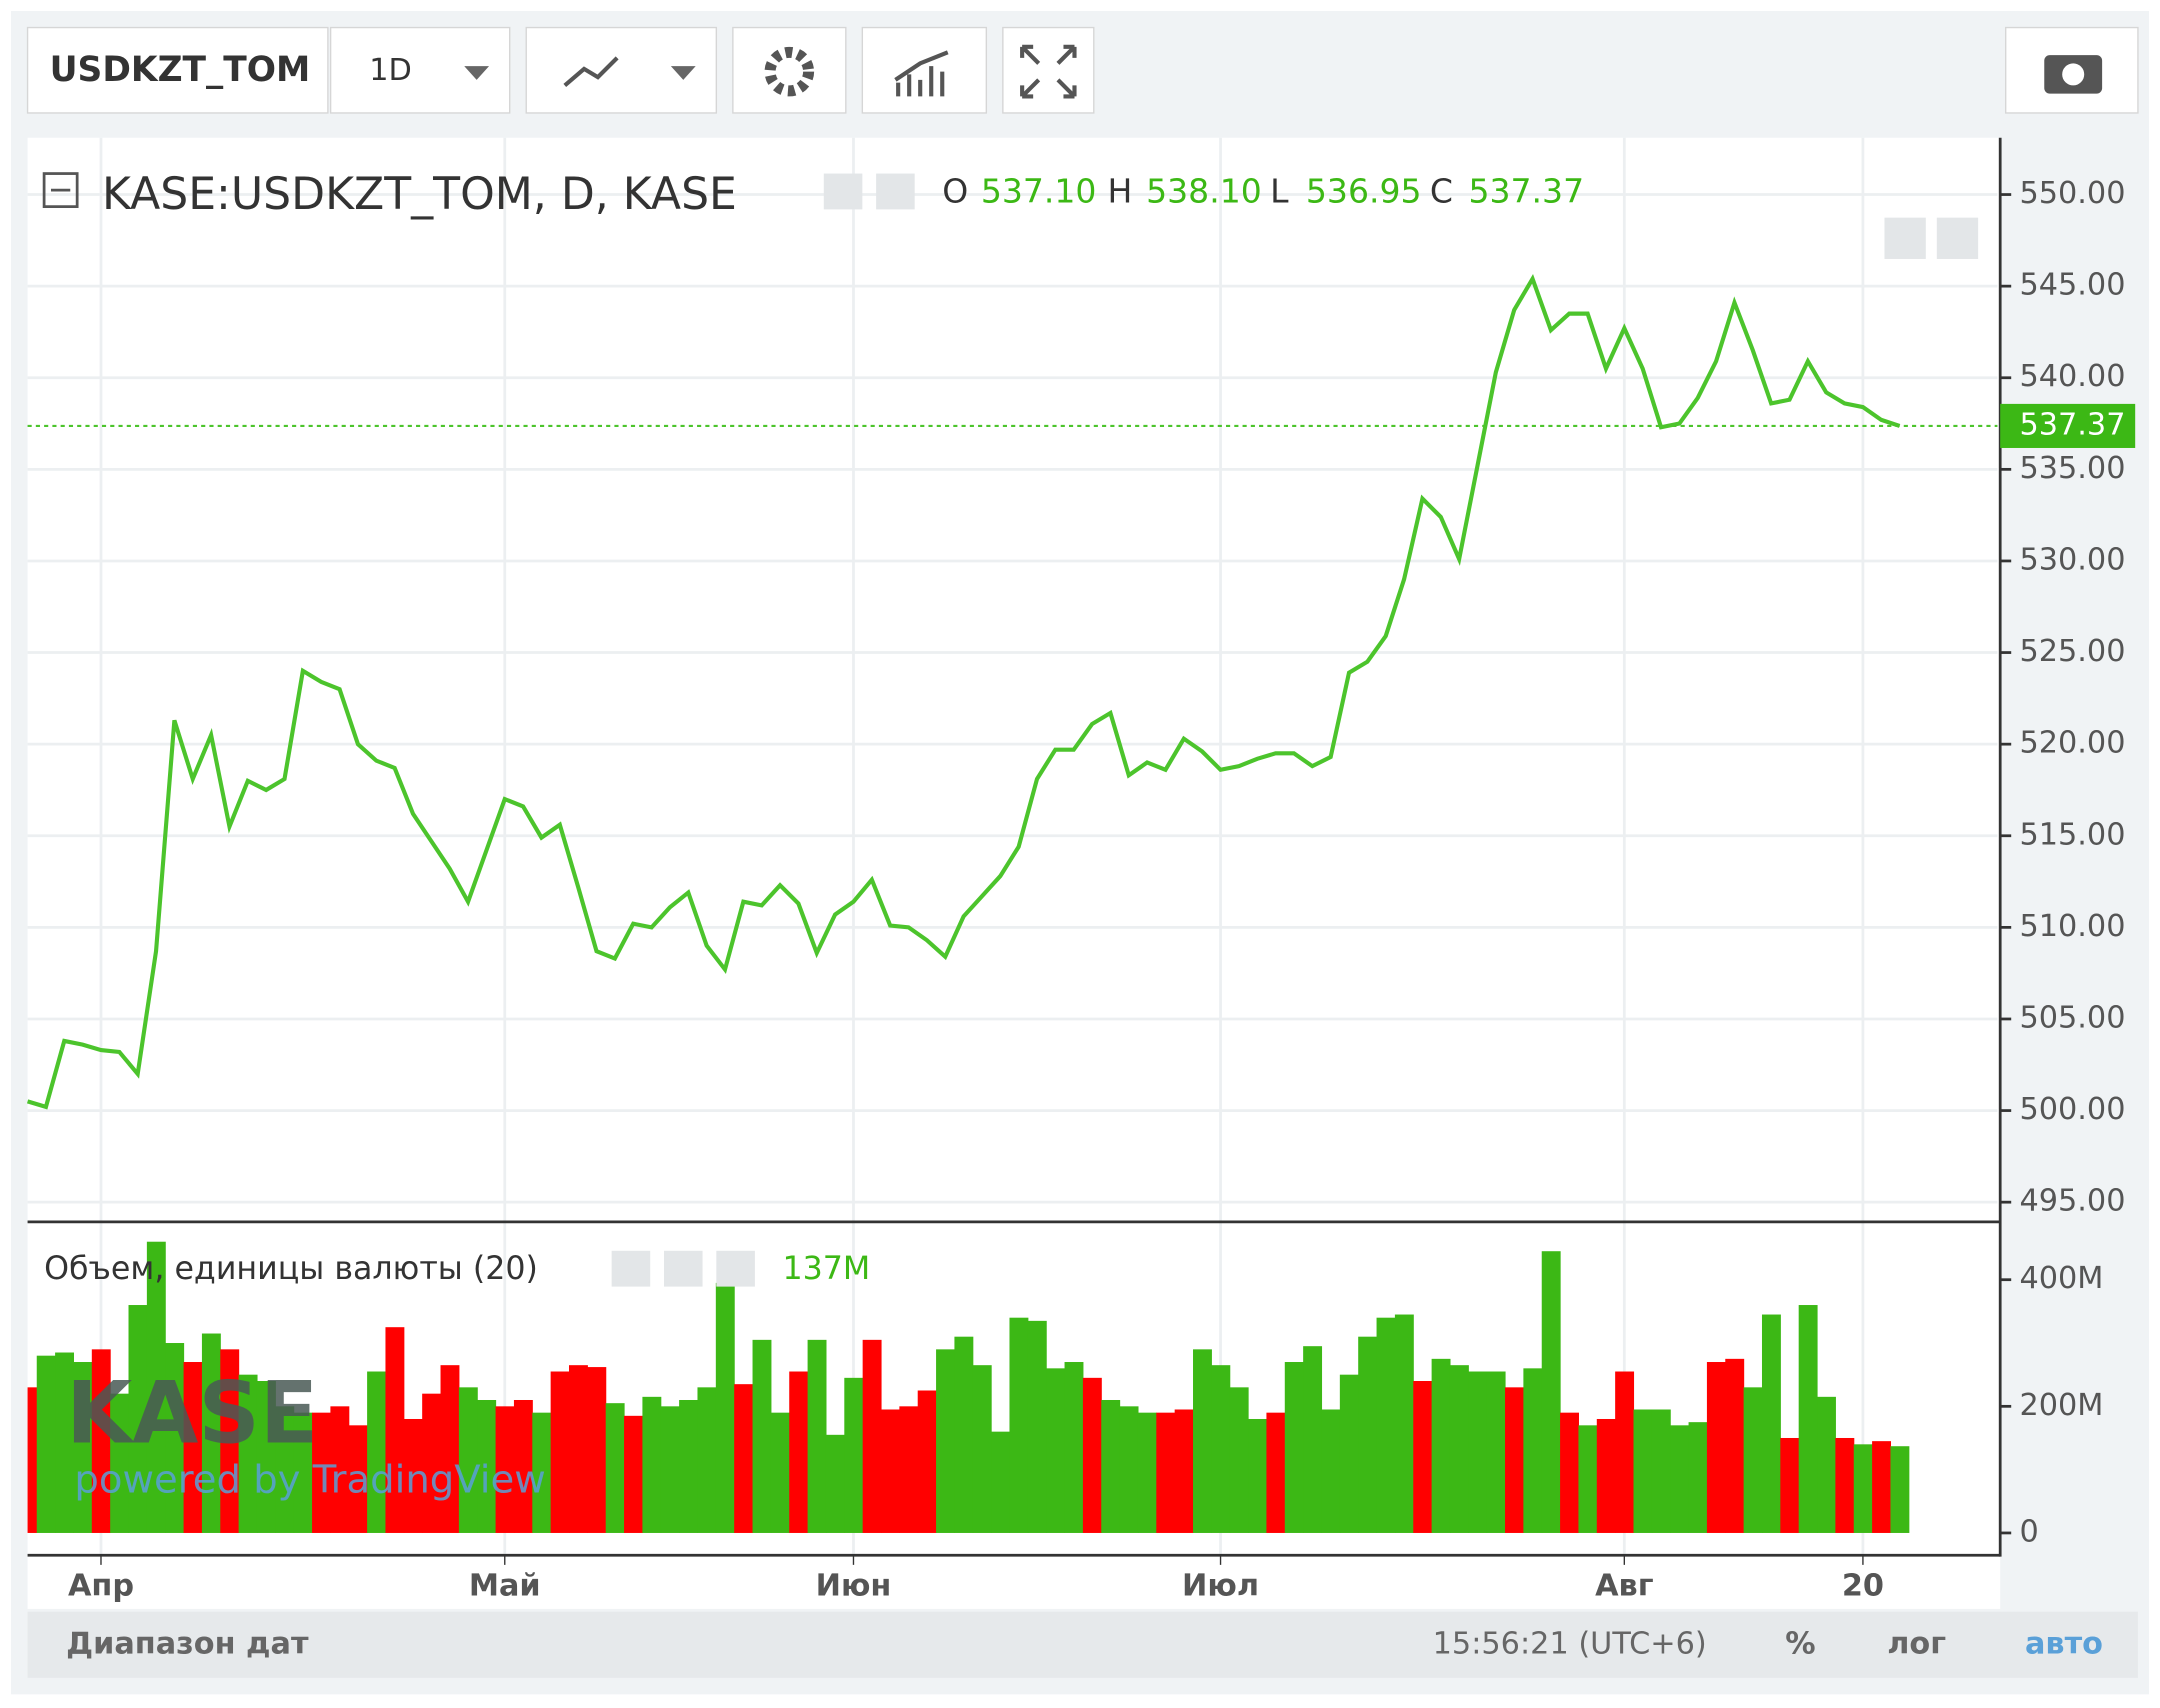  Describe the element at coordinates (2064, 1643) in the screenshot. I see `auto-toggle: авто` at that location.